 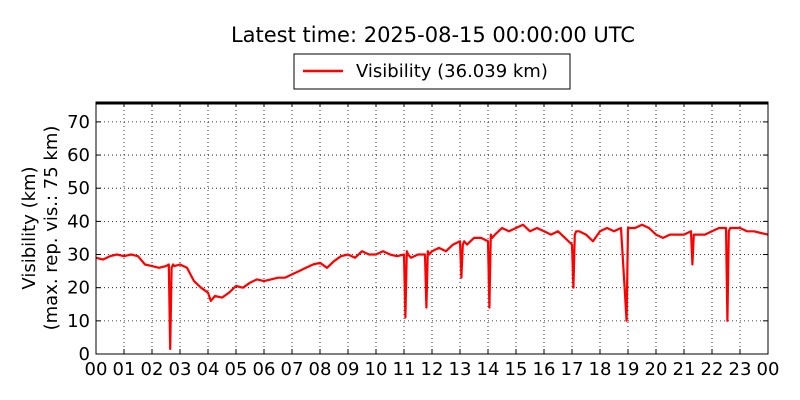 What do you see at coordinates (78, 122) in the screenshot?
I see `y-tick-label: 70` at bounding box center [78, 122].